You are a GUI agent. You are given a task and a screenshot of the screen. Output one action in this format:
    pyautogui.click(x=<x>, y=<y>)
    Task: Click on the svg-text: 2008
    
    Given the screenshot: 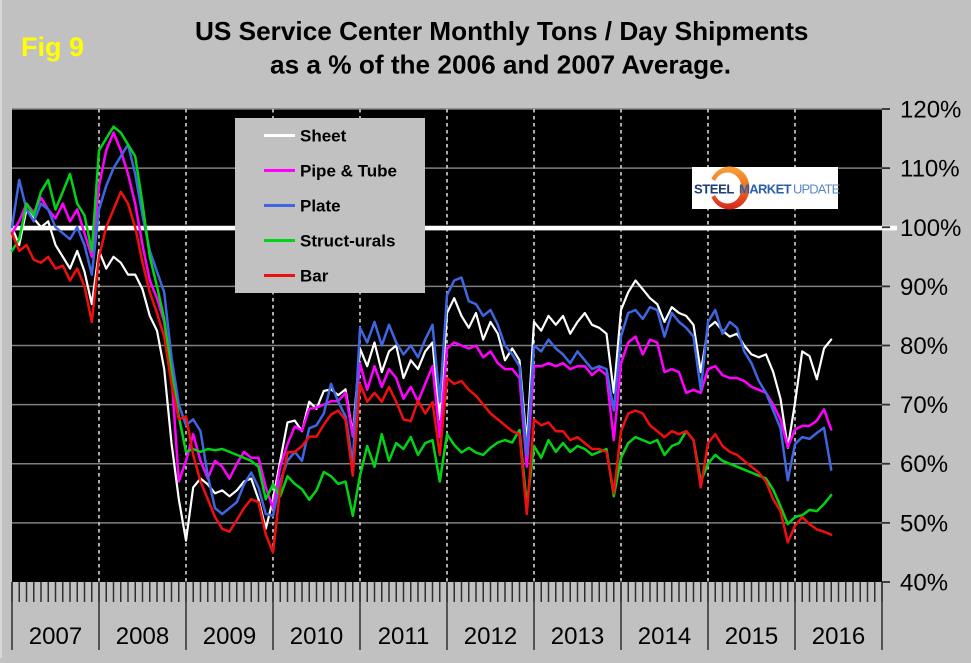 What is the action you would take?
    pyautogui.click(x=142, y=636)
    